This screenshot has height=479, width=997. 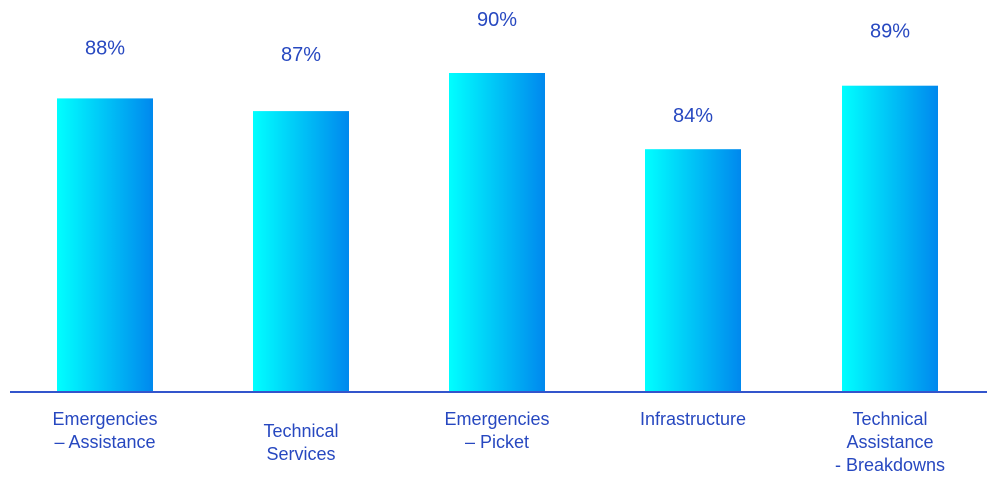 What do you see at coordinates (105, 48) in the screenshot?
I see `bar-value-label: 88%` at bounding box center [105, 48].